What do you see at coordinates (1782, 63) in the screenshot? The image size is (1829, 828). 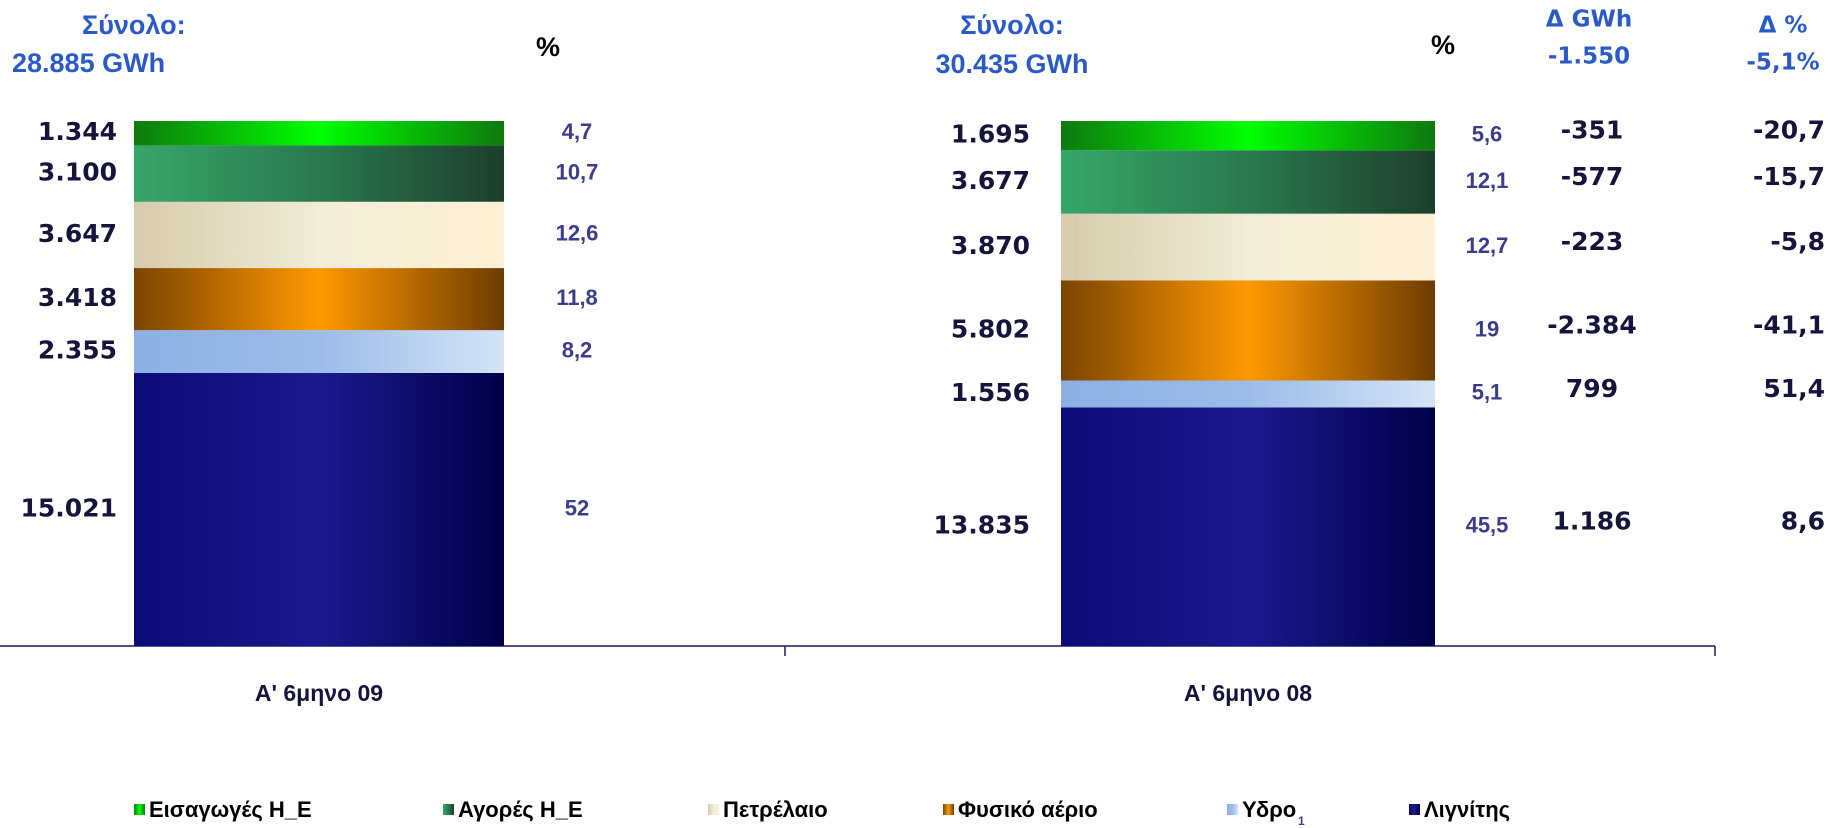 I see `delta-pct-total: -5,1%` at bounding box center [1782, 63].